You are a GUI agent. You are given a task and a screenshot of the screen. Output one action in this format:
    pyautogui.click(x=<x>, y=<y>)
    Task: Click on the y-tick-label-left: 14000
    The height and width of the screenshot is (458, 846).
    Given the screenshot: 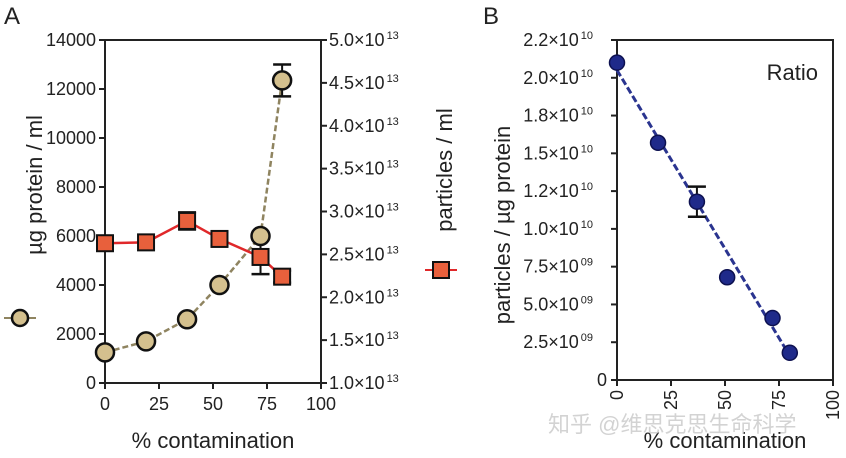 What is the action you would take?
    pyautogui.click(x=71, y=40)
    